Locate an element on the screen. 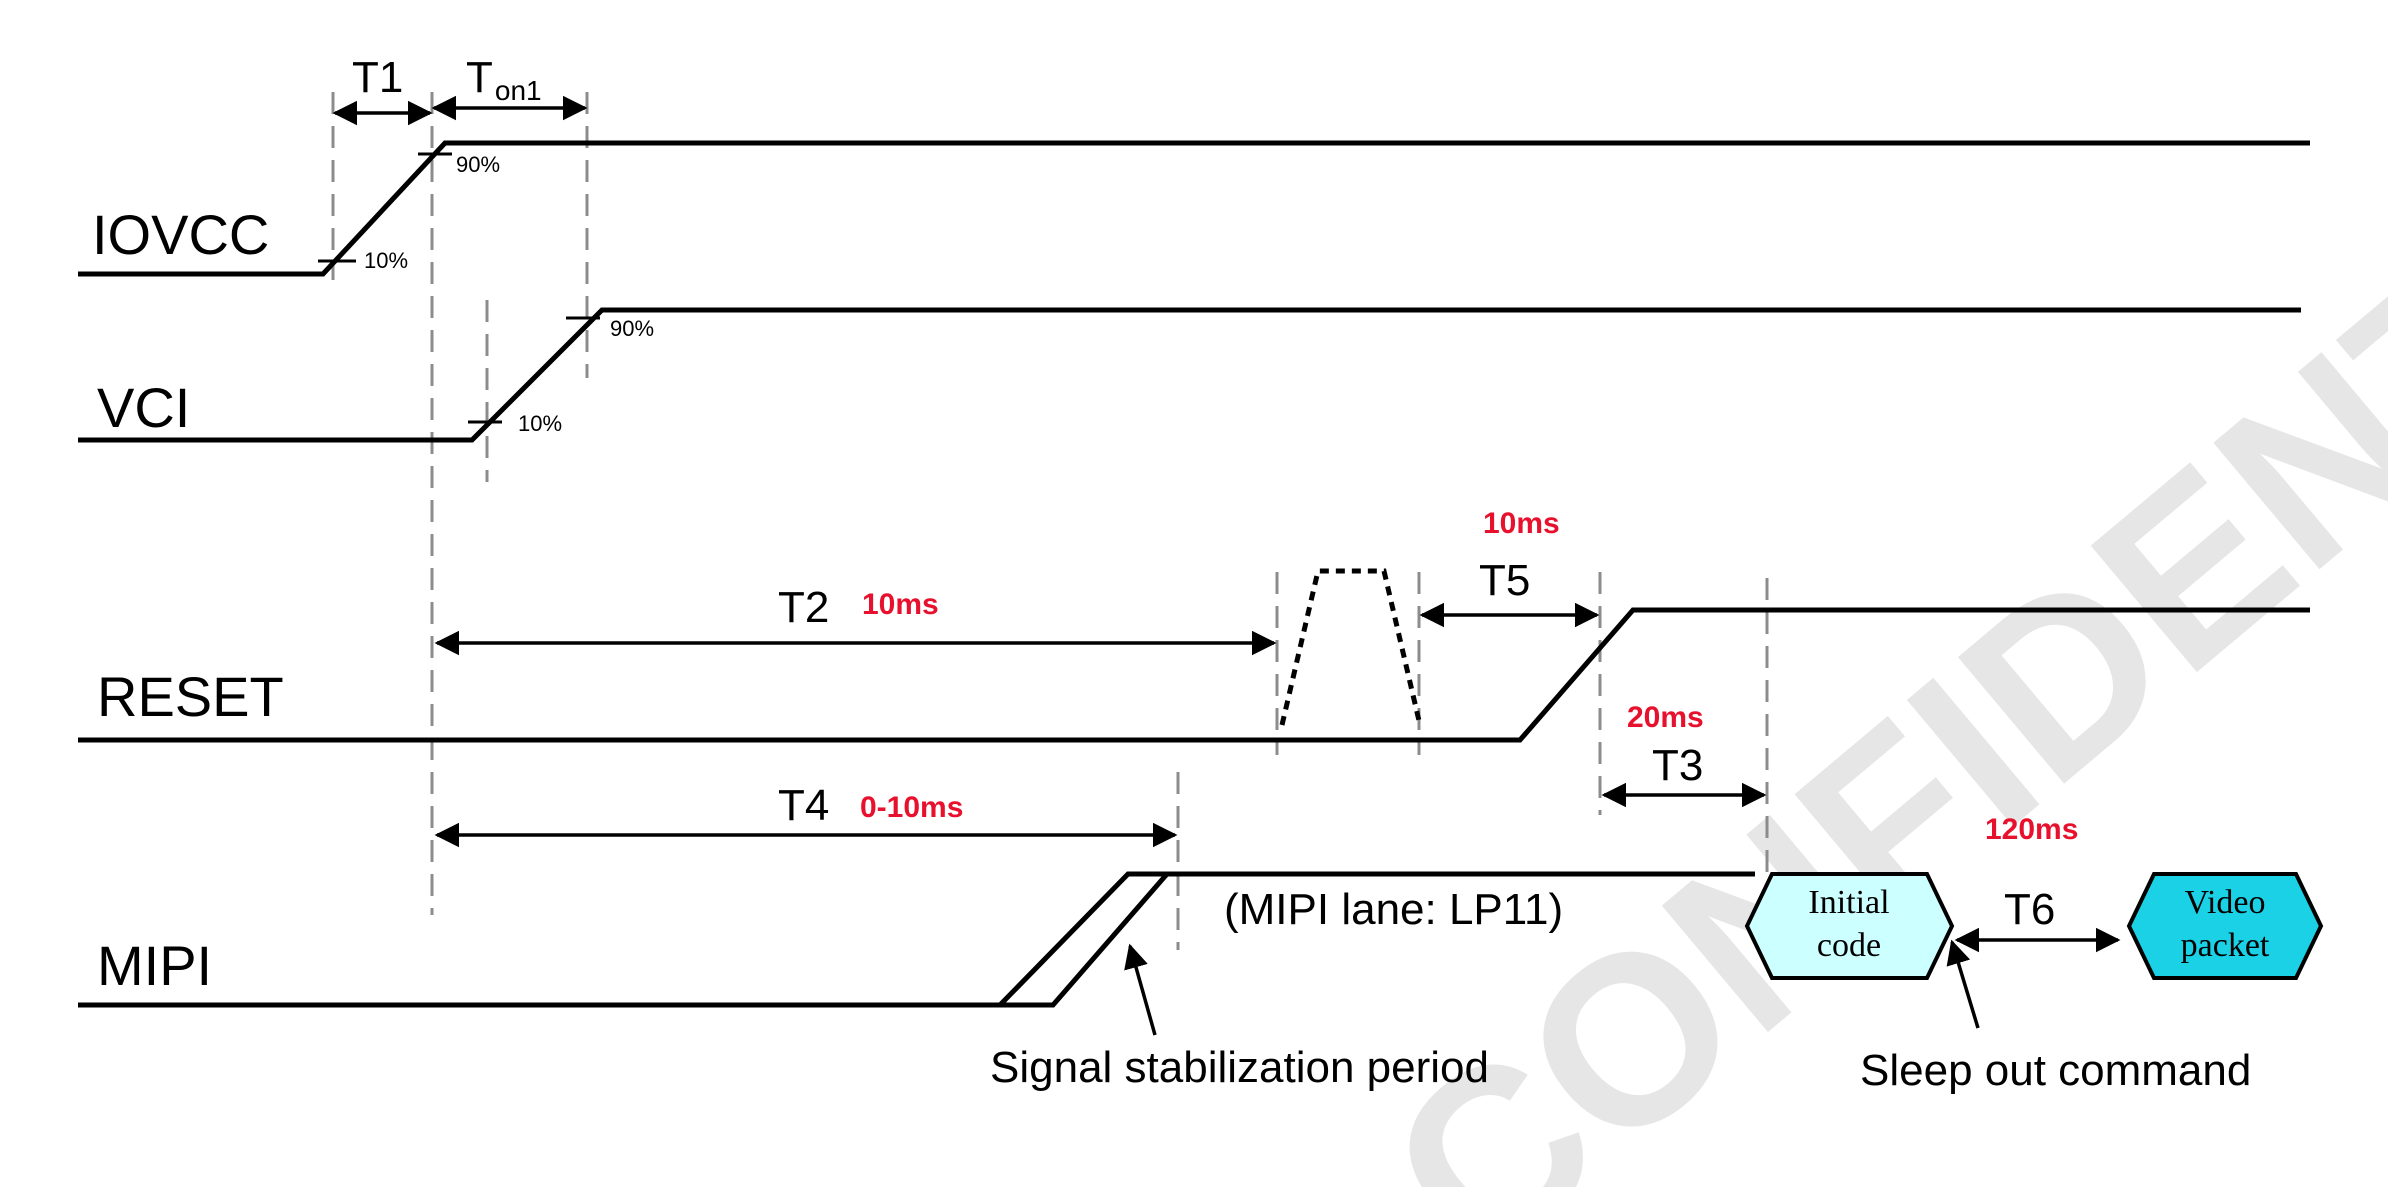  vci-signal: VCI 10% 90% is located at coordinates (1189, 375).